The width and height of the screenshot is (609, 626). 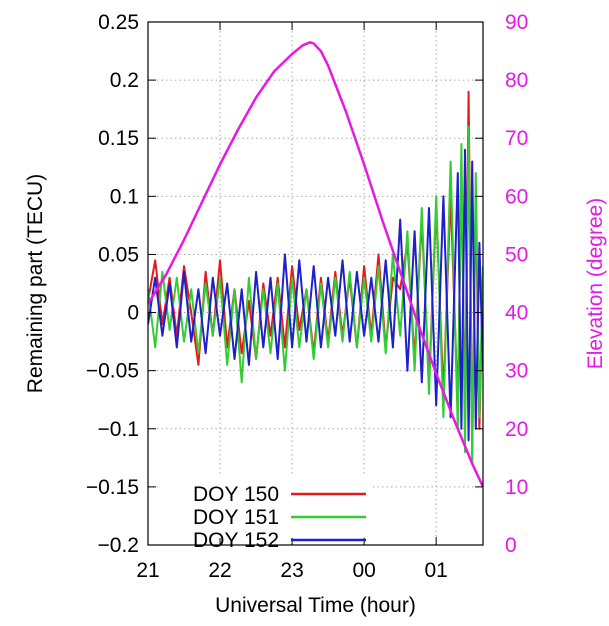 I want to click on y-tick-label-0-05: −0.05, so click(x=112, y=371).